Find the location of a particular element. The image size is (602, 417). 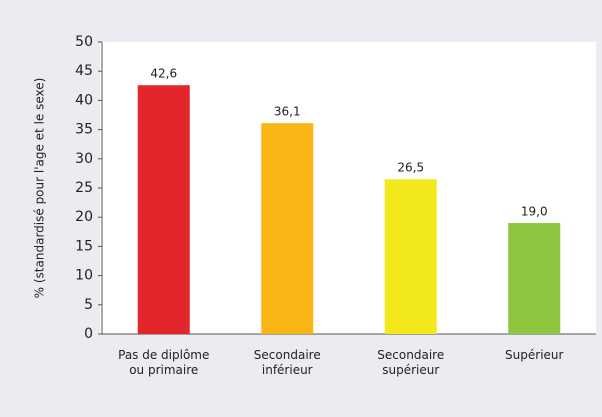

y-tick-label: 35 is located at coordinates (84, 130).